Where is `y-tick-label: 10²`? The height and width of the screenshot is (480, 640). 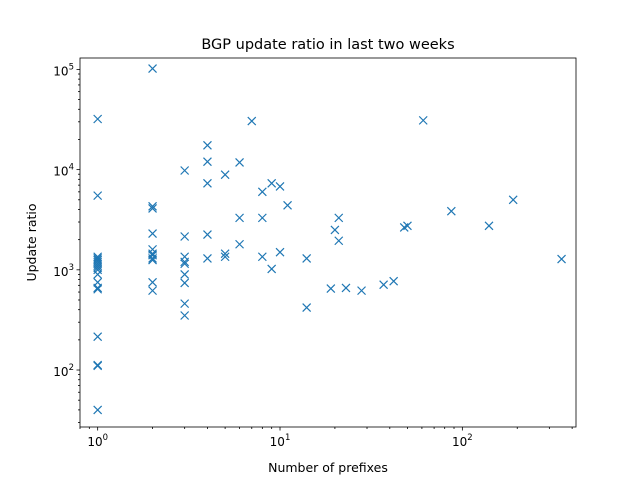
y-tick-label: 10² is located at coordinates (63, 371).